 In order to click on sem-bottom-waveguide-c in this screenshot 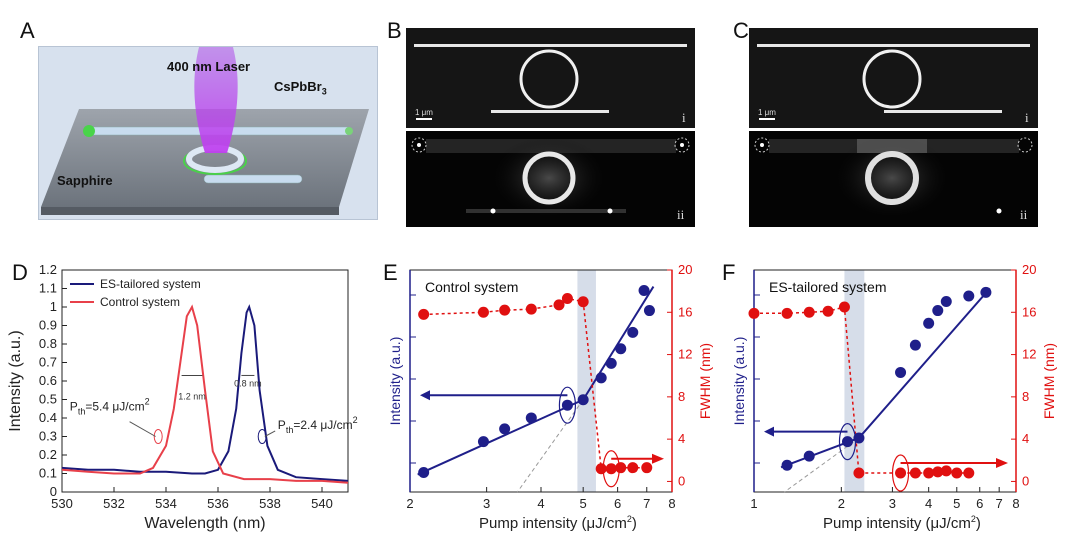, I will do `click(943, 111)`.